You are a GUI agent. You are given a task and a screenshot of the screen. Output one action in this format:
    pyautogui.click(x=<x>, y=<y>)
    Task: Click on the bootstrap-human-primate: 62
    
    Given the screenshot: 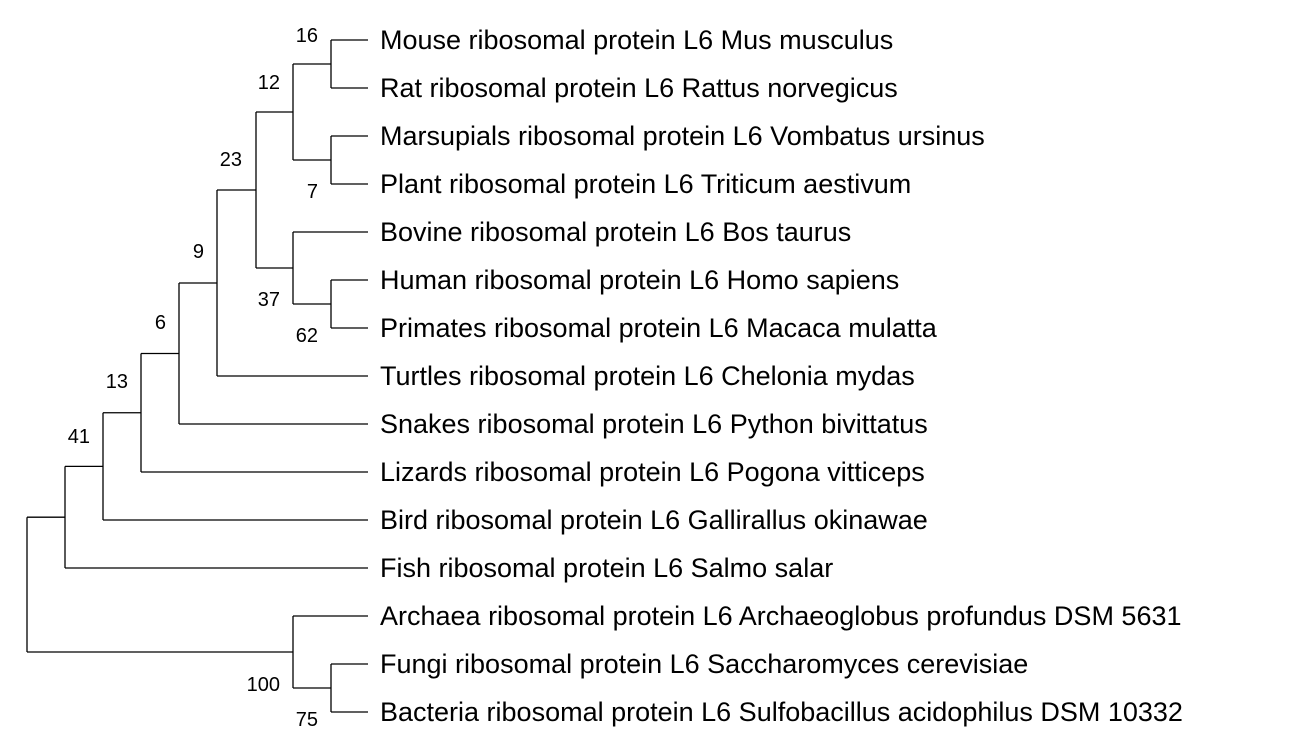 What is the action you would take?
    pyautogui.click(x=307, y=336)
    